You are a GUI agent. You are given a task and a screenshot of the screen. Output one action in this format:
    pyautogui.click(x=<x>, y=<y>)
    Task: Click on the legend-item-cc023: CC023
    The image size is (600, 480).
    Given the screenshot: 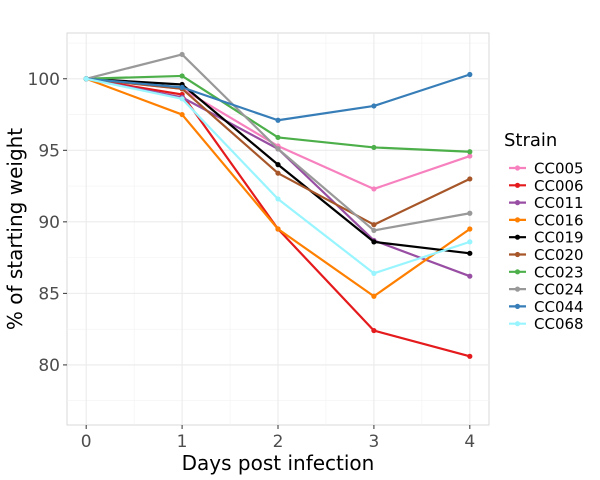 What is the action you would take?
    pyautogui.click(x=546, y=272)
    